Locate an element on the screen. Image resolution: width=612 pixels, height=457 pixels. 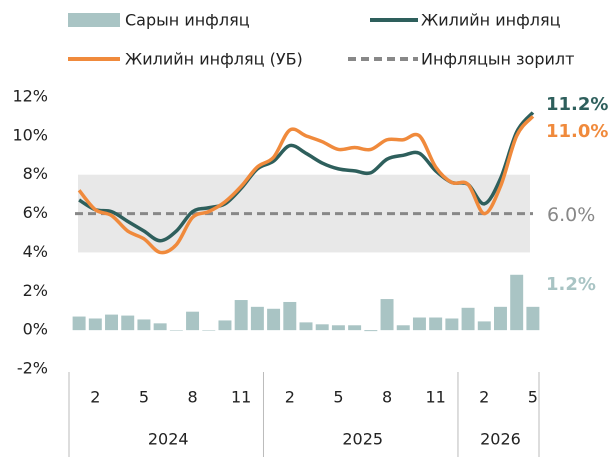
legend-label: Инфляцын зорилт is located at coordinates (497, 59).